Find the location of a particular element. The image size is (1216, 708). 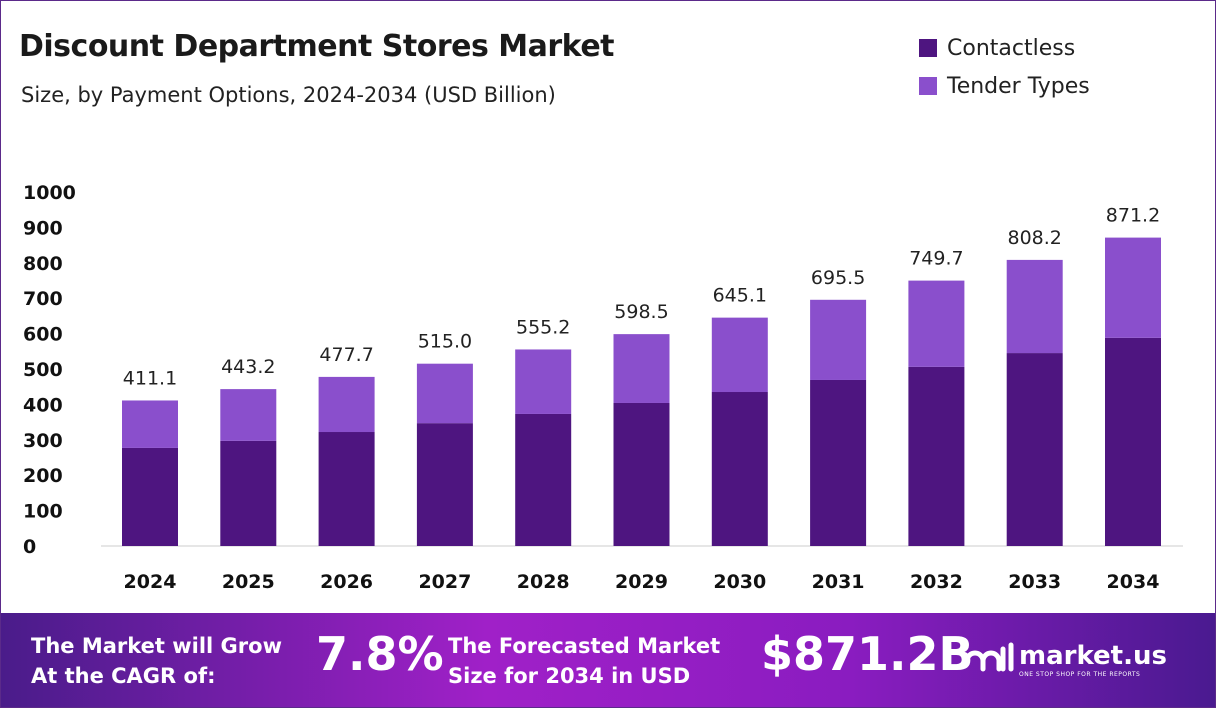

forecast-value: $871.2B is located at coordinates (867, 654).